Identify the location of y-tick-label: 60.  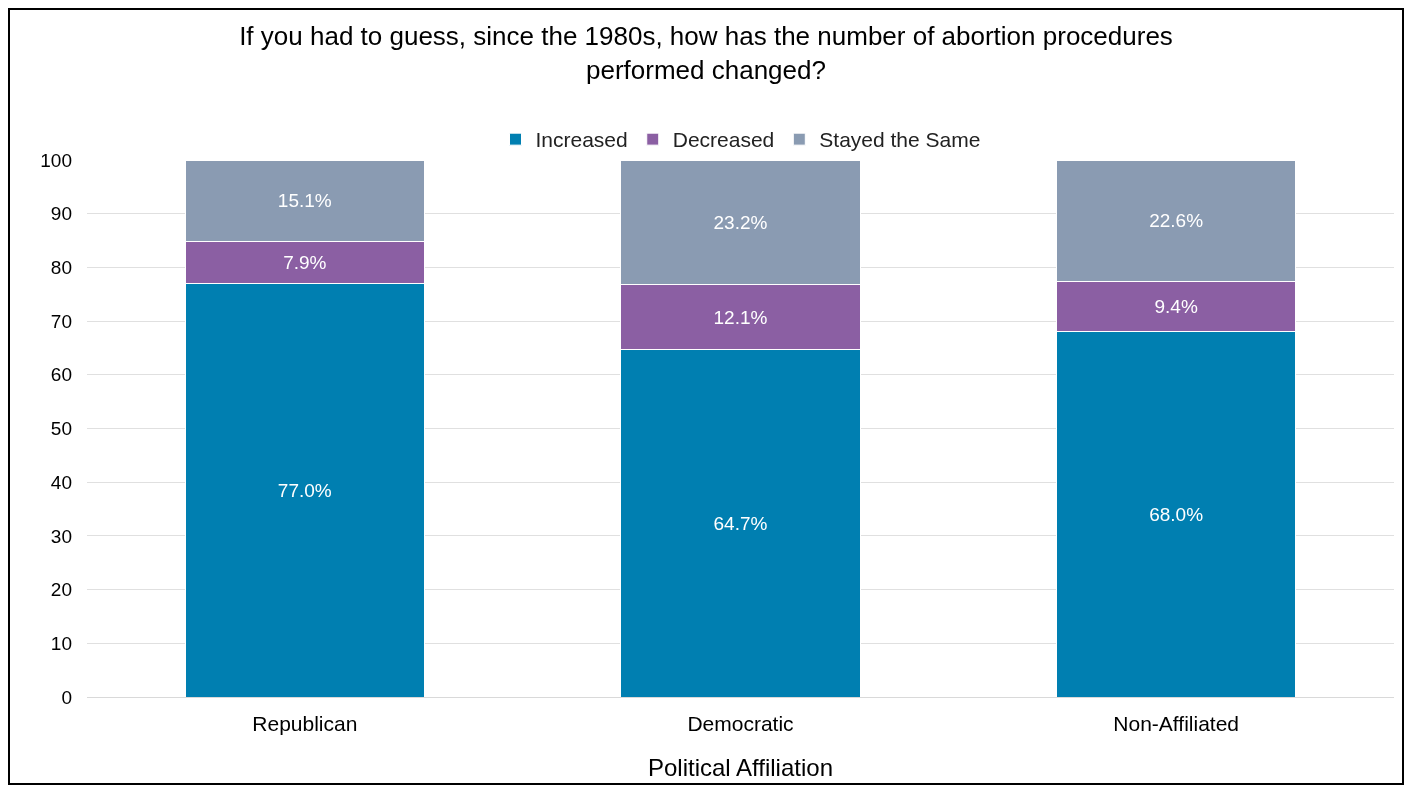
(61, 375).